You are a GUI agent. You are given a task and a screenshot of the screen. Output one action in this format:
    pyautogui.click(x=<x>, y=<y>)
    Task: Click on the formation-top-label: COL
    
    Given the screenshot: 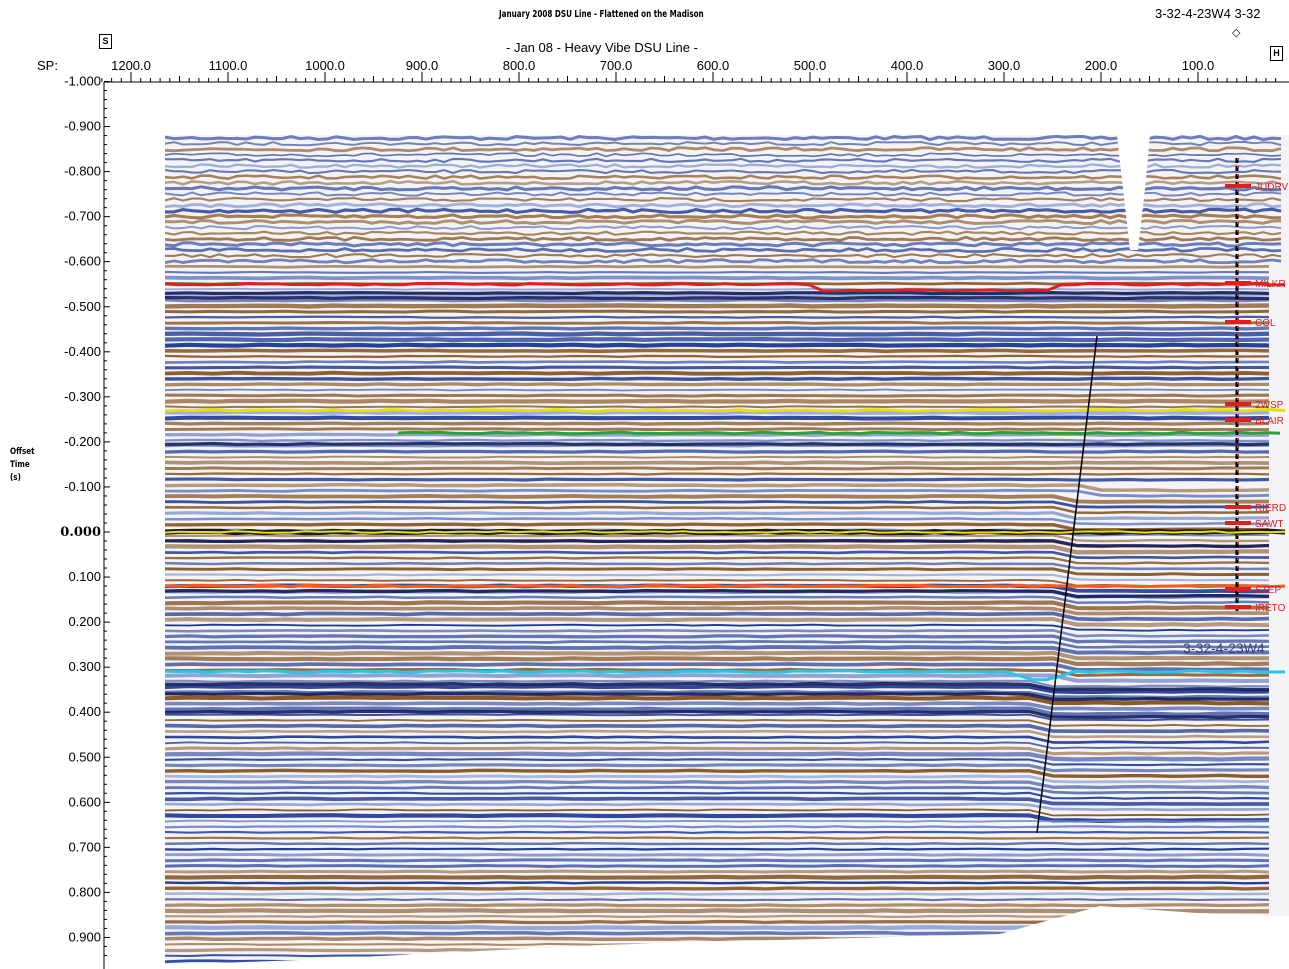 What is the action you would take?
    pyautogui.click(x=1265, y=323)
    